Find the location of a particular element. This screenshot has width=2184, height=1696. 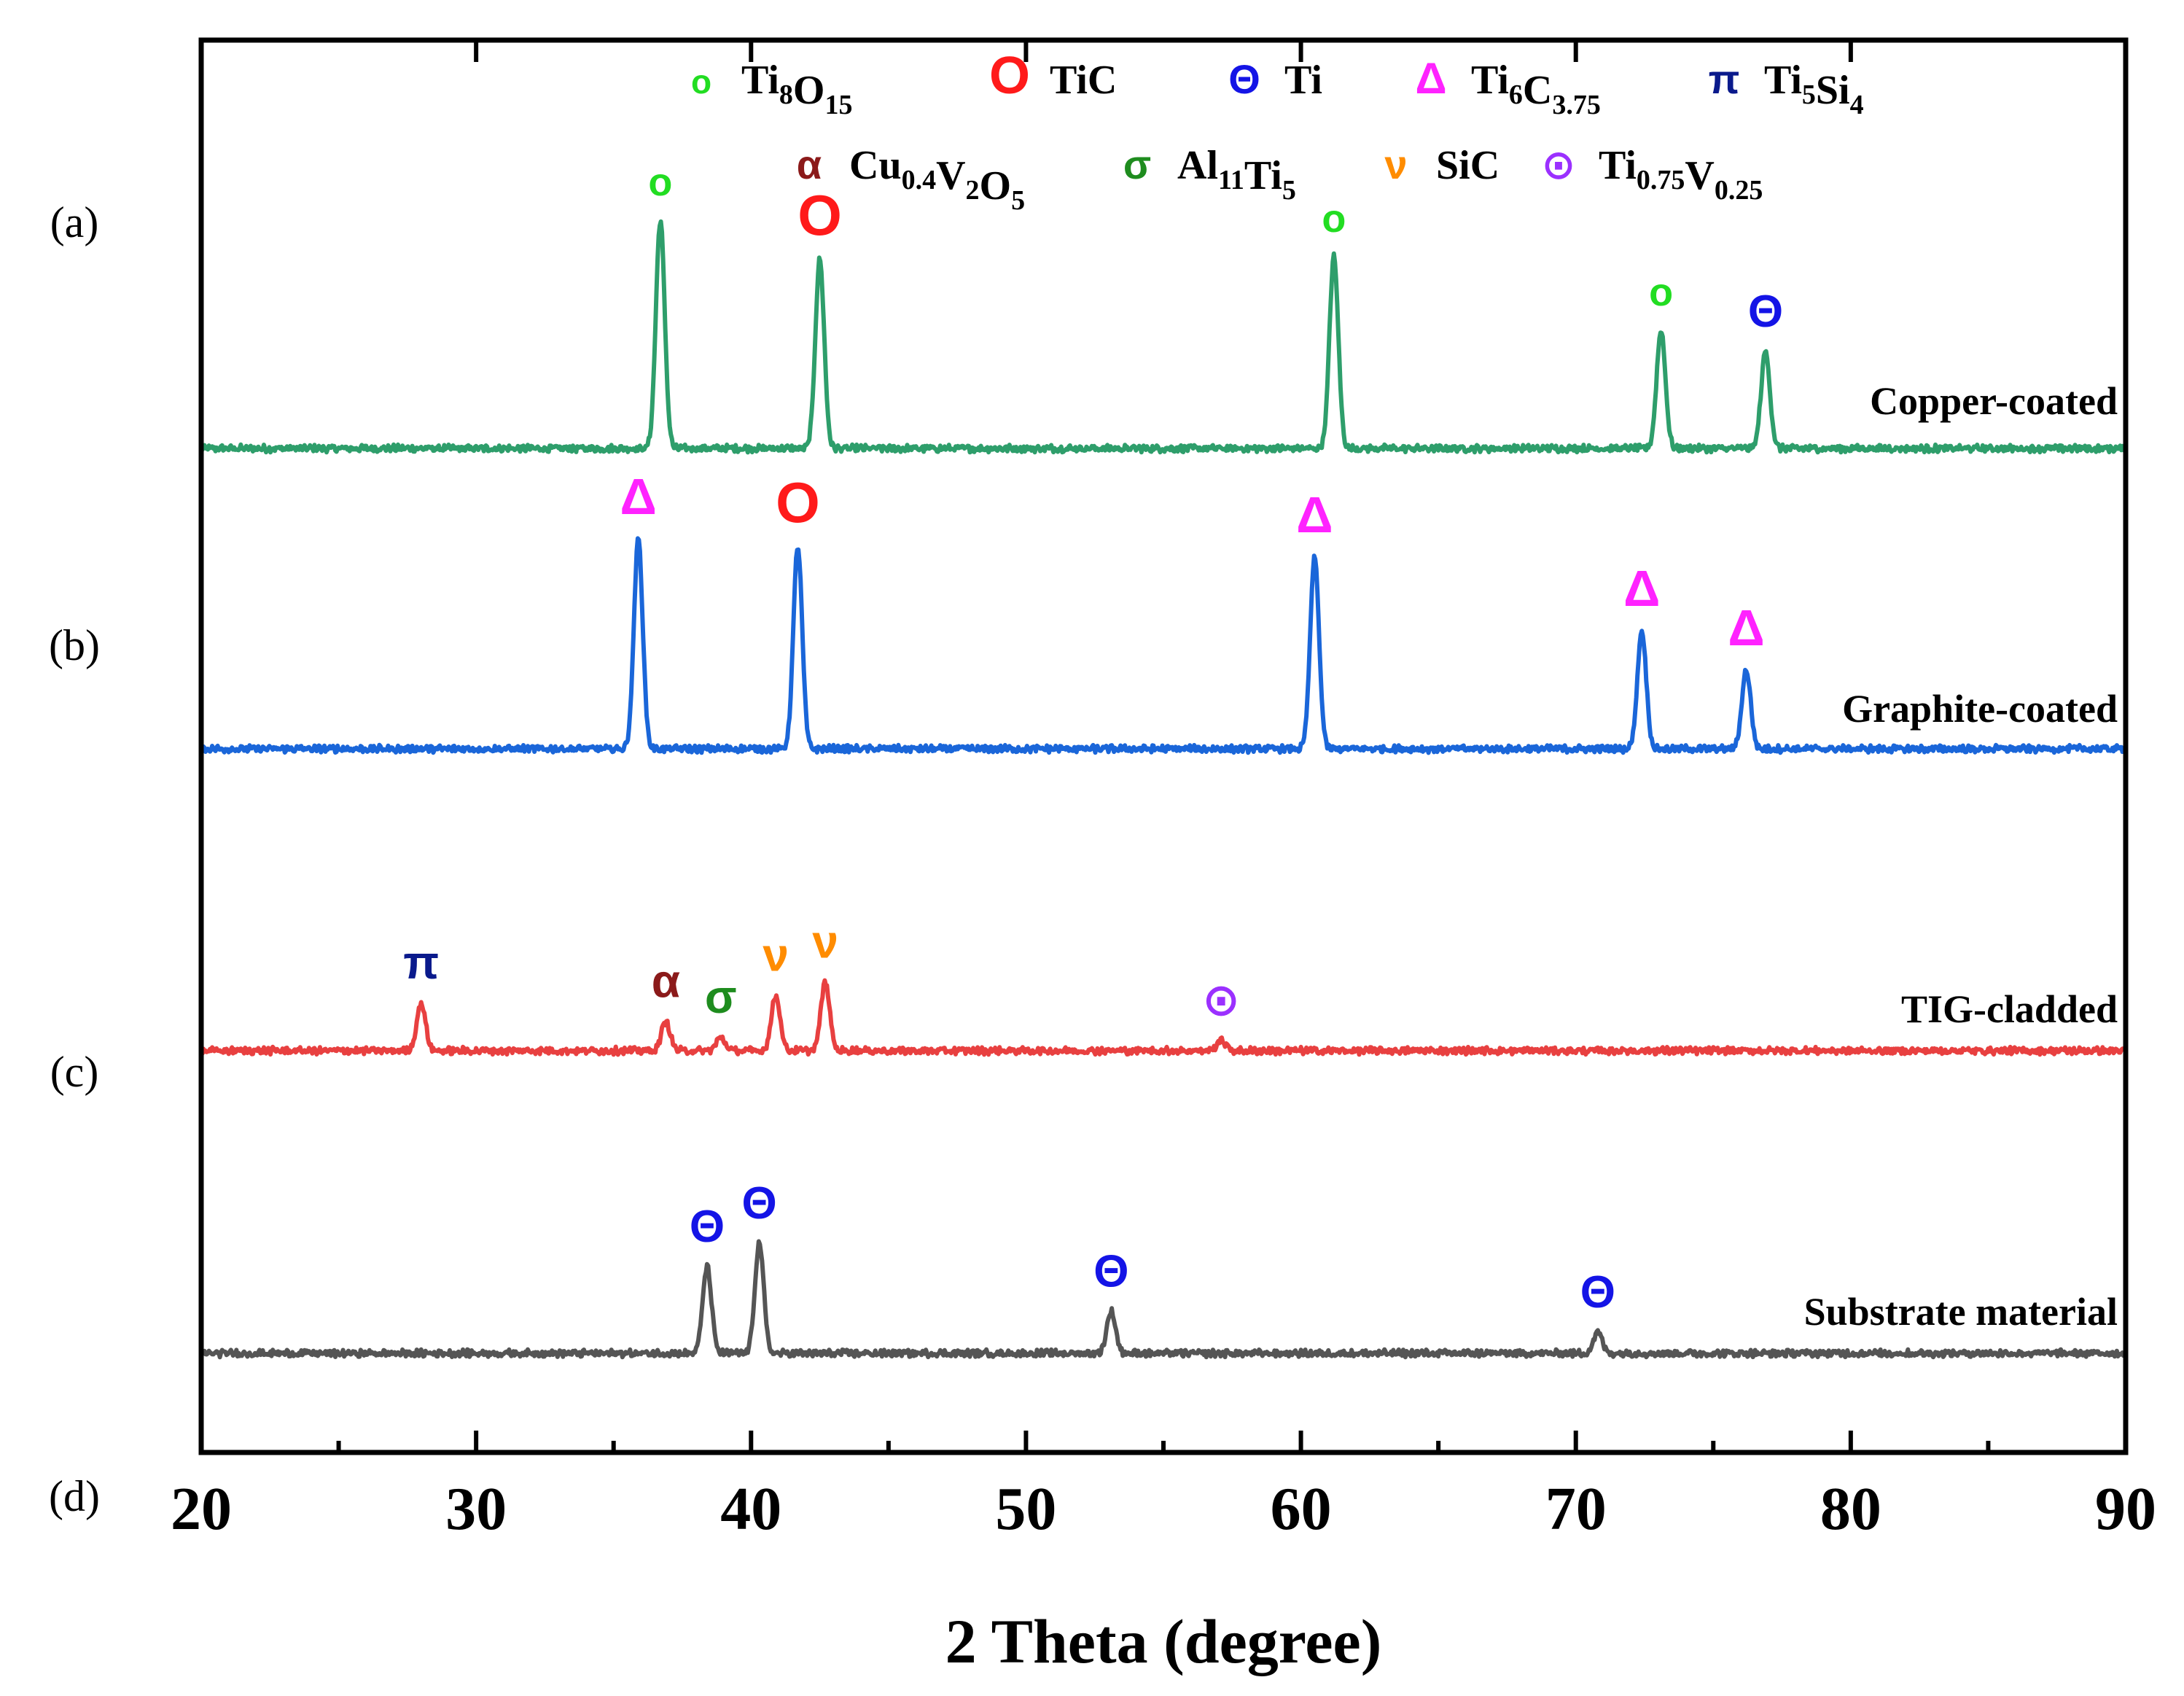

peak-marker-tig-cladded-1: α is located at coordinates (666, 980).